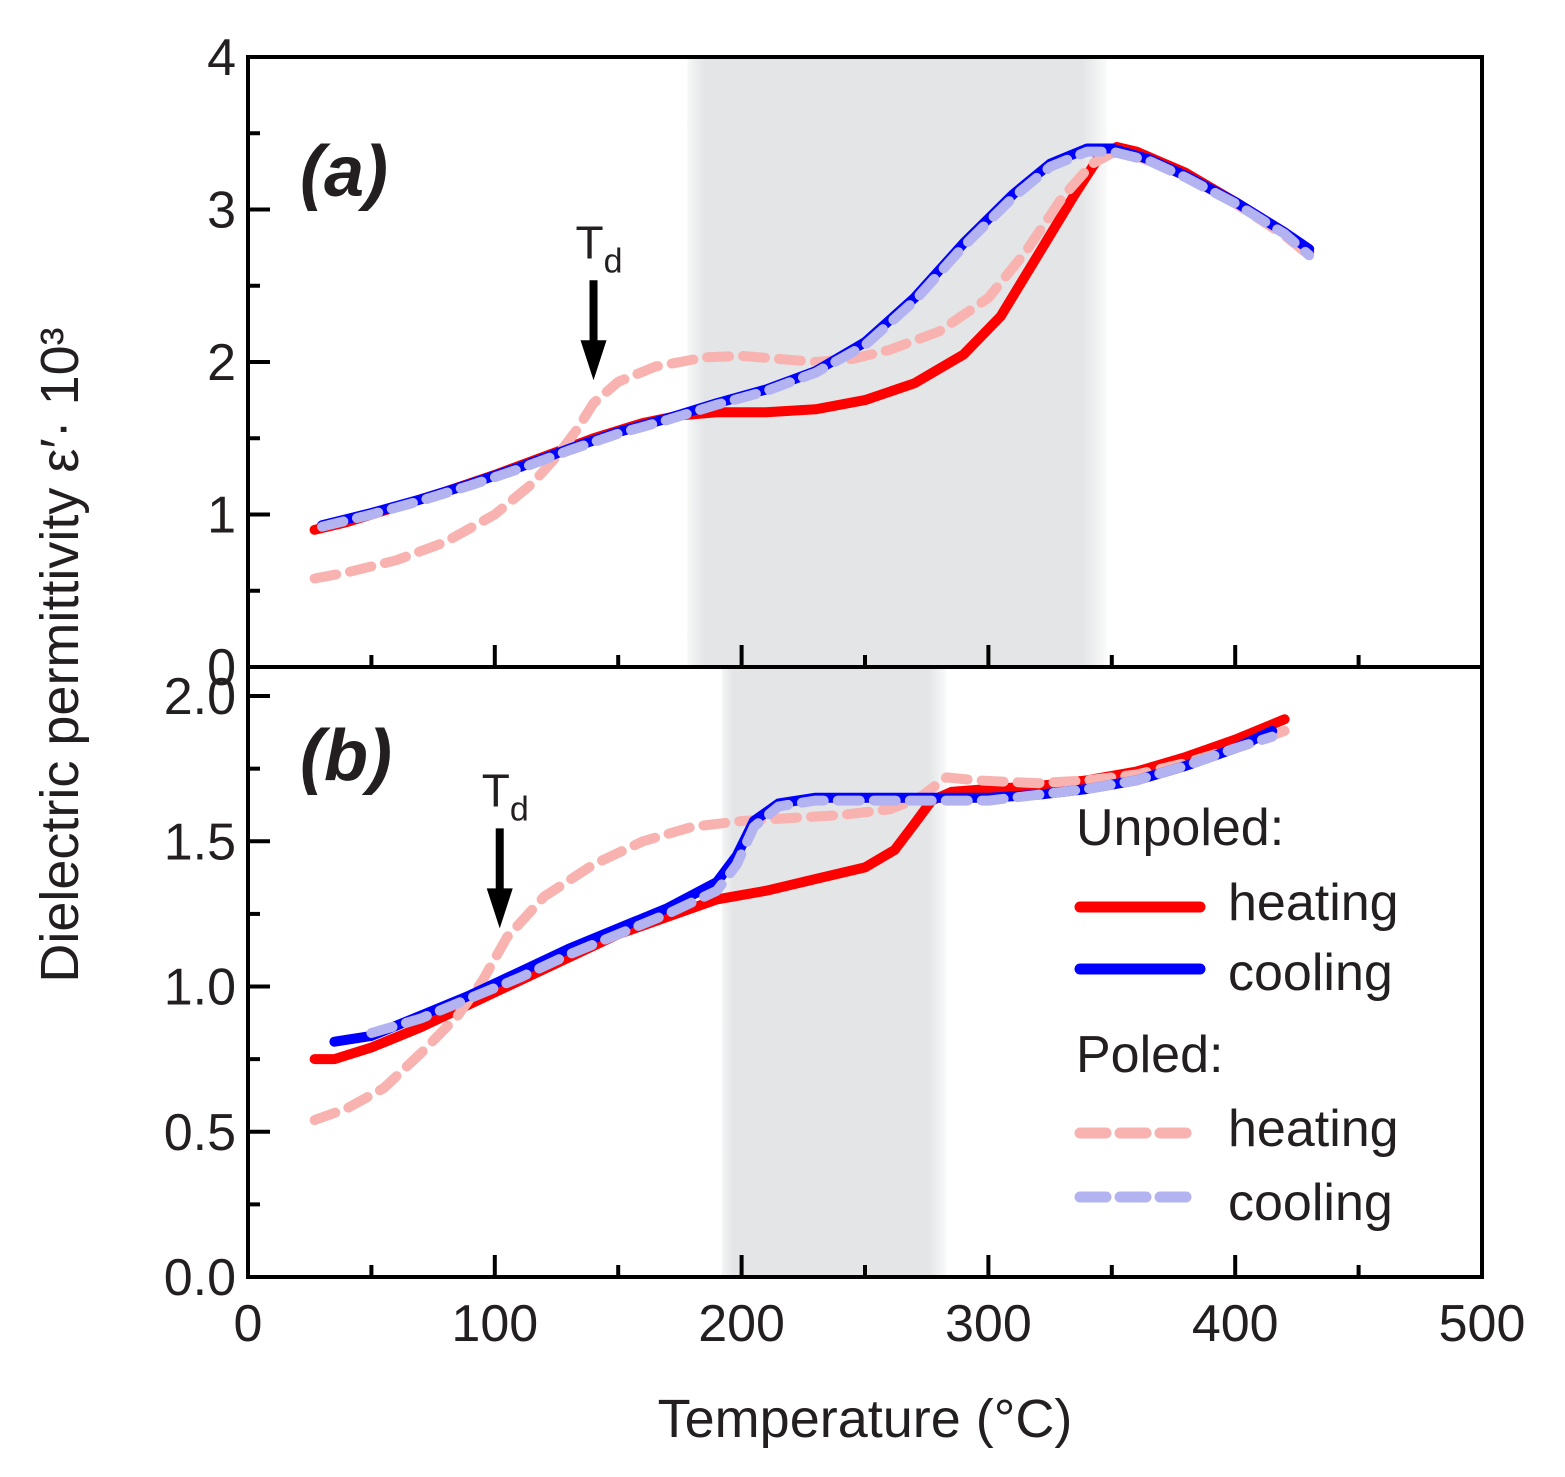 The image size is (1565, 1477). I want to click on series-poled-cooling, so click(822, 884).